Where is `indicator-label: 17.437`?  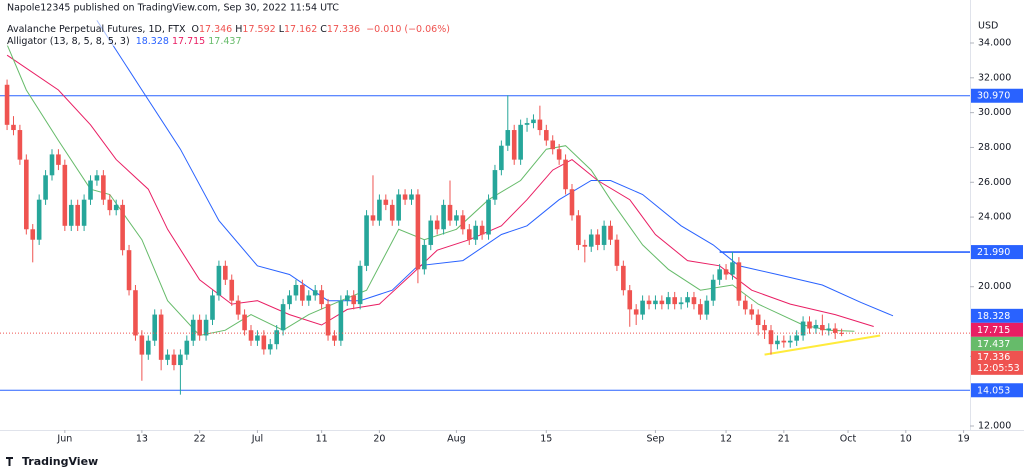
indicator-label: 17.437 is located at coordinates (993, 344).